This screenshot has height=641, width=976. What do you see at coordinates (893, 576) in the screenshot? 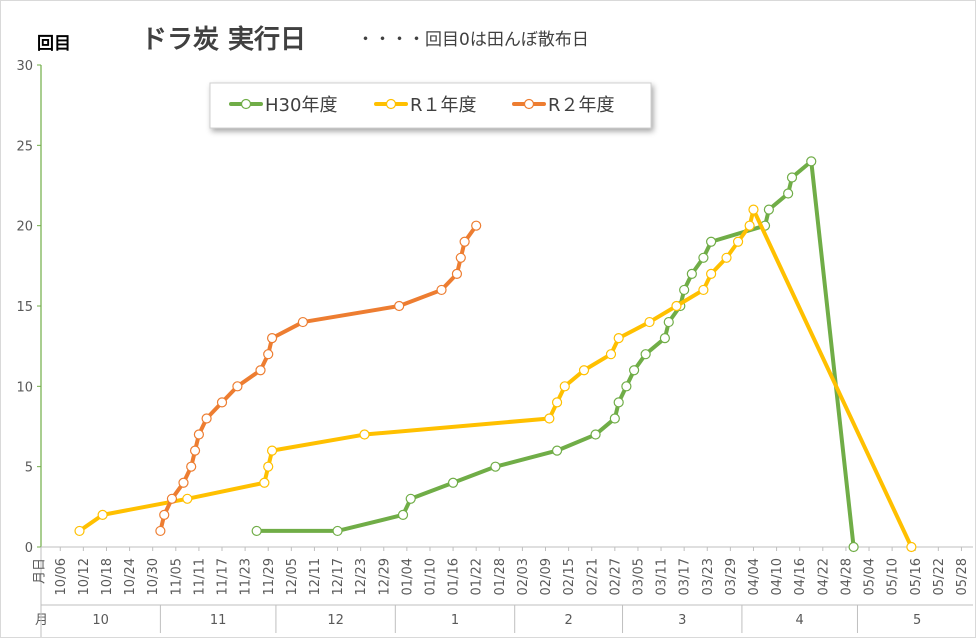
I see `x-tick-label: 05/10` at bounding box center [893, 576].